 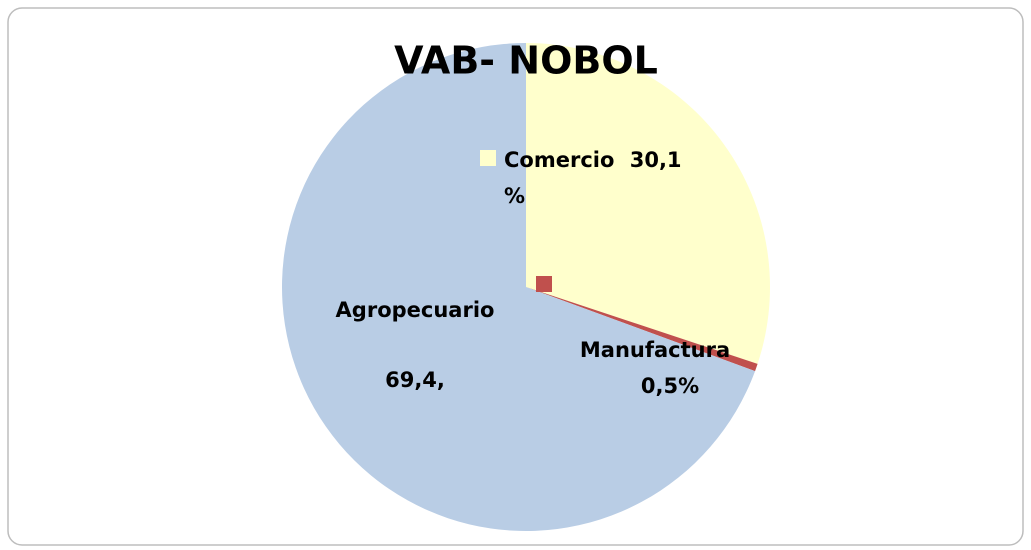 What do you see at coordinates (526, 61) in the screenshot?
I see `chart-title: VAB- NOBOL` at bounding box center [526, 61].